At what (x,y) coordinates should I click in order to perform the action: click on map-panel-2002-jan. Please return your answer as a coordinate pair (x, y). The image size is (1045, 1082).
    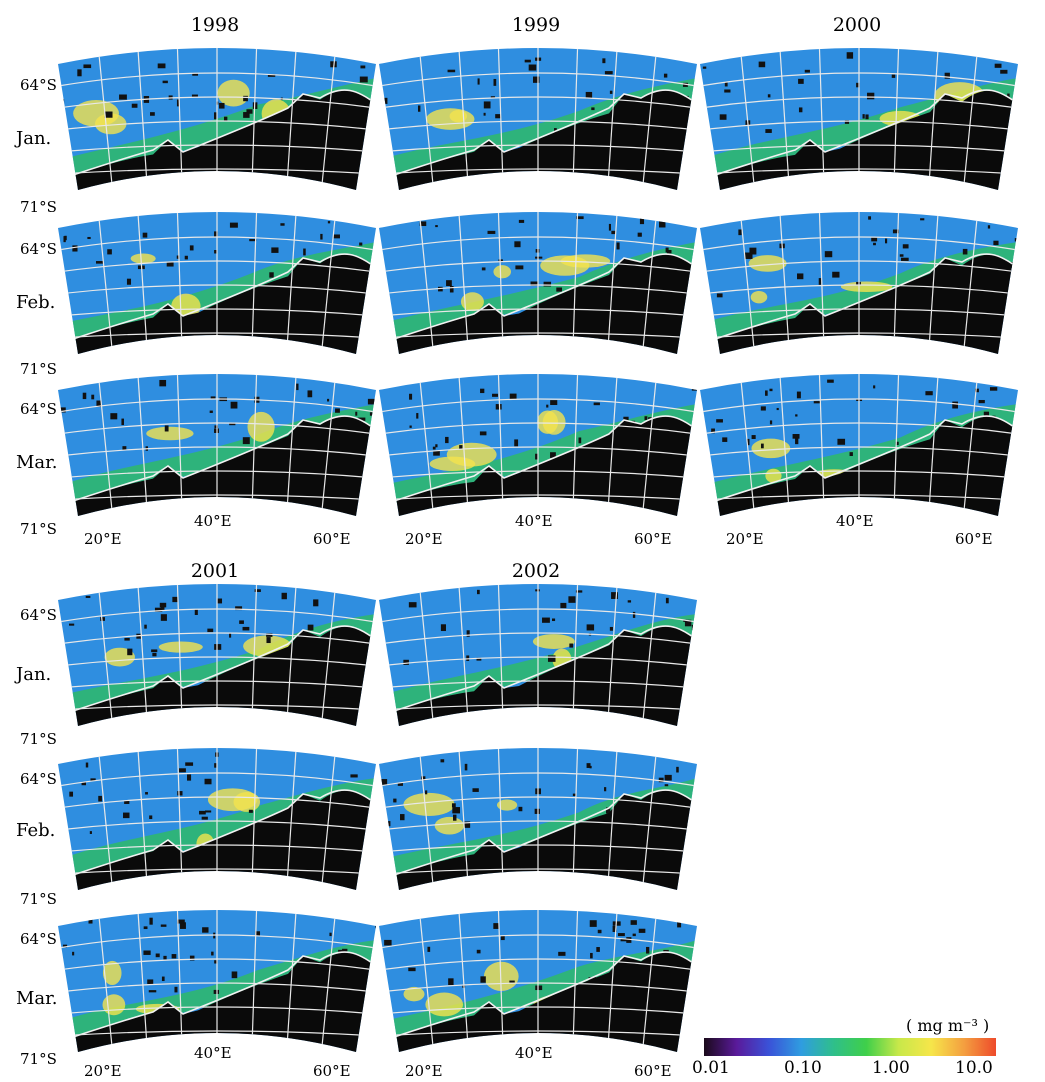
    Looking at the image, I should click on (538, 655).